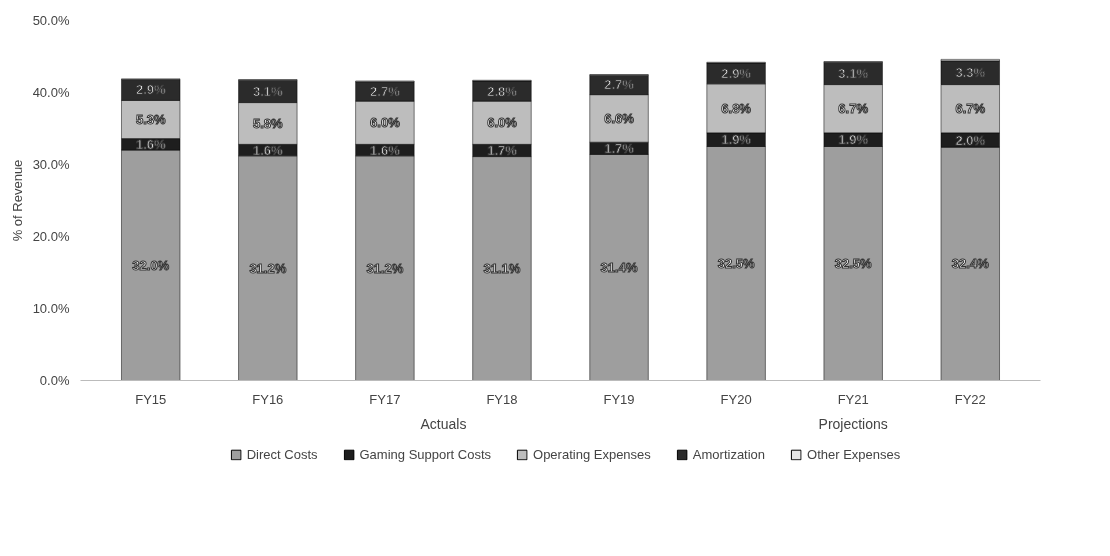  What do you see at coordinates (268, 399) in the screenshot?
I see `x-tick-label: FY16` at bounding box center [268, 399].